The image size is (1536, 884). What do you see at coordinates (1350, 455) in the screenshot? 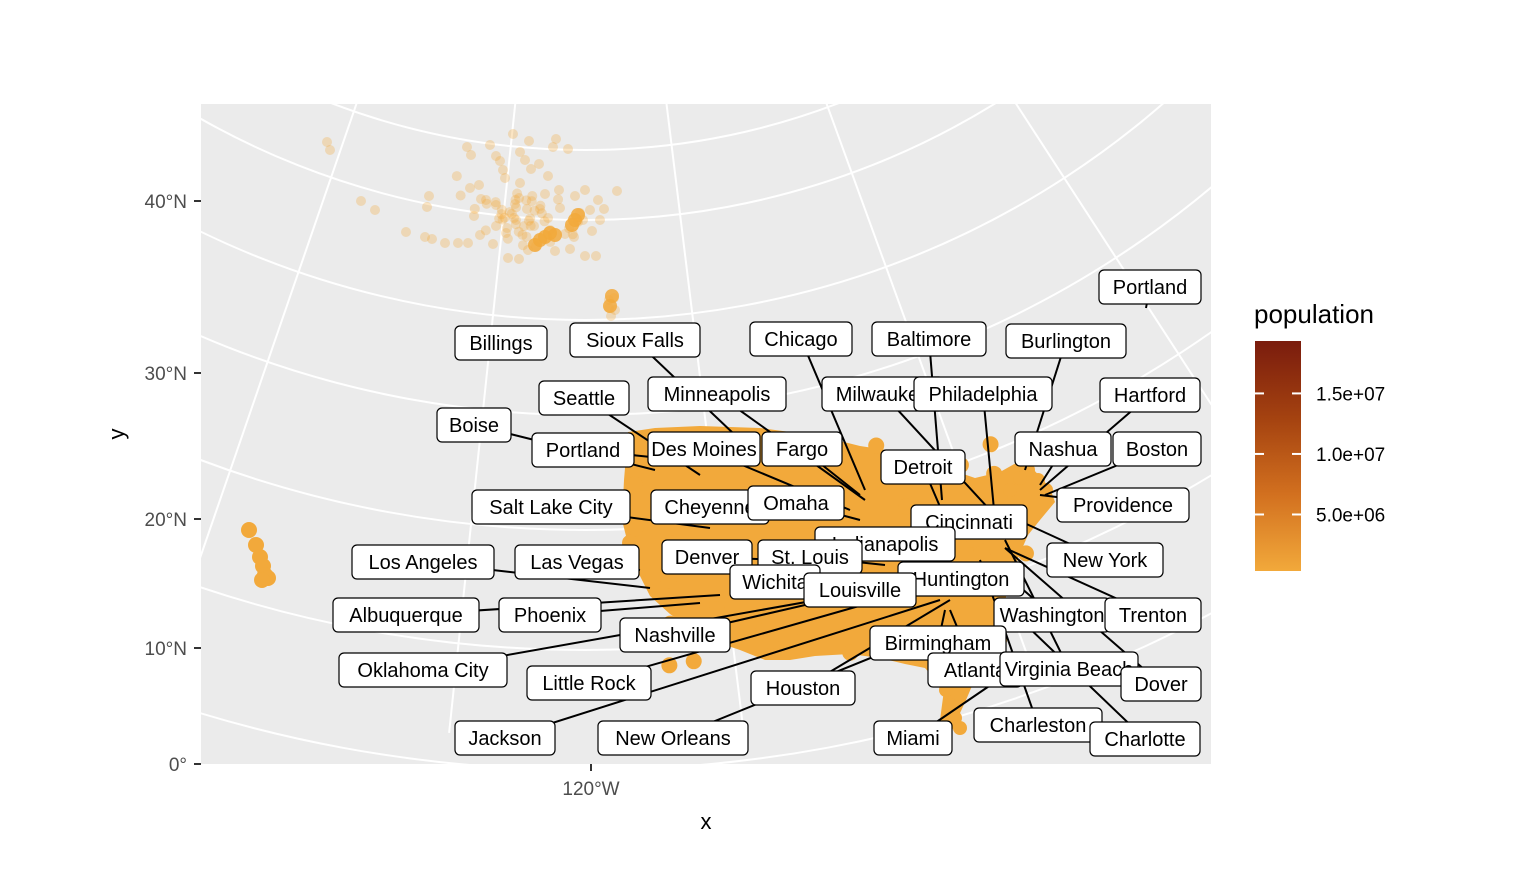
I see `legend-tick-label-1: 1.0e+07` at bounding box center [1350, 455].